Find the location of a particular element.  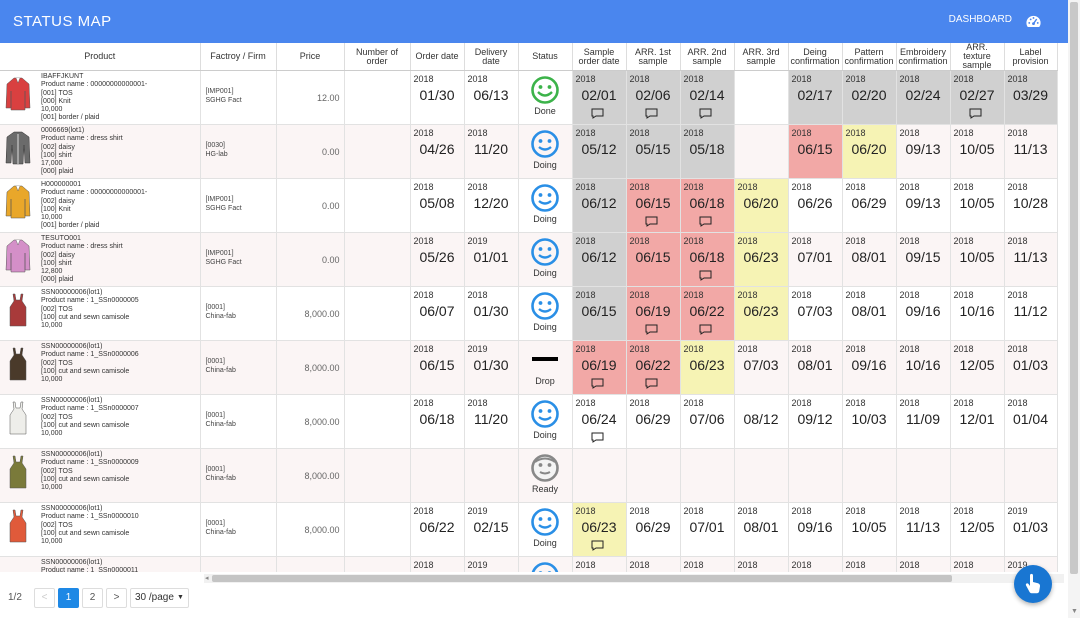

touch-help-button is located at coordinates (1033, 584).